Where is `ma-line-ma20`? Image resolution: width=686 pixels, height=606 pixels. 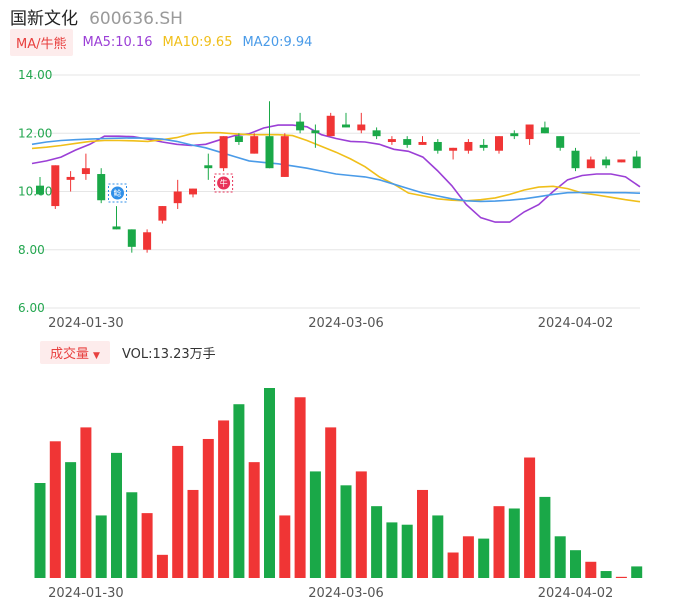 ma-line-ma20 is located at coordinates (336, 170).